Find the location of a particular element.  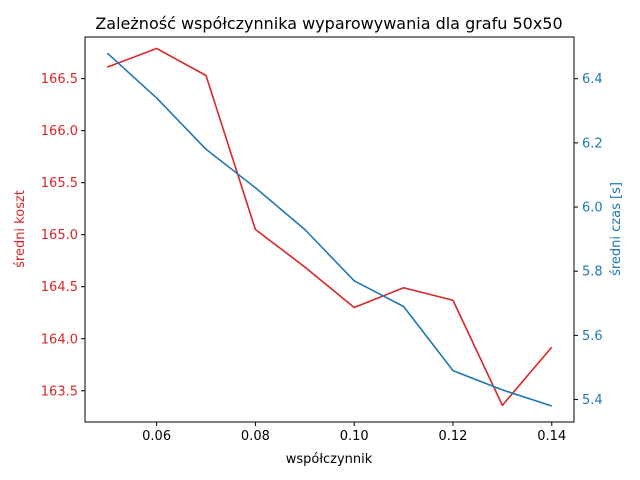

x-axis-label: współczynnik is located at coordinates (329, 459).